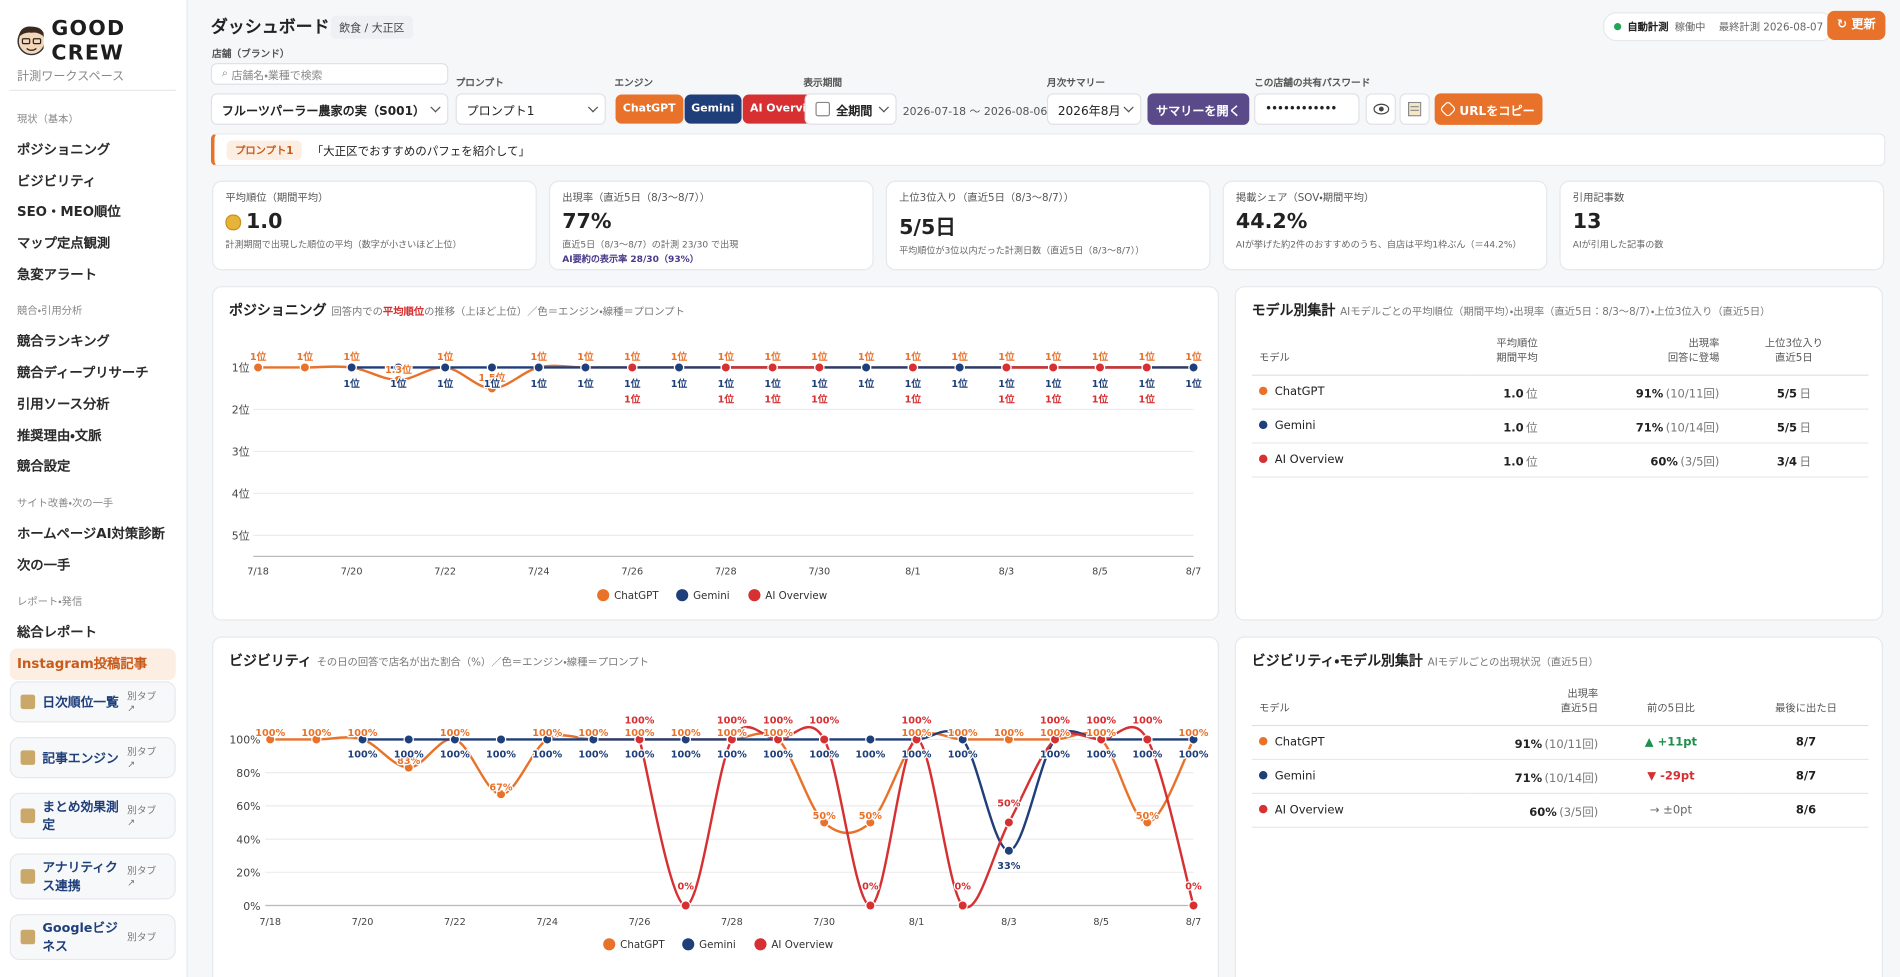  What do you see at coordinates (1517, 344) in the screenshot?
I see `header-text: 平均順位` at bounding box center [1517, 344].